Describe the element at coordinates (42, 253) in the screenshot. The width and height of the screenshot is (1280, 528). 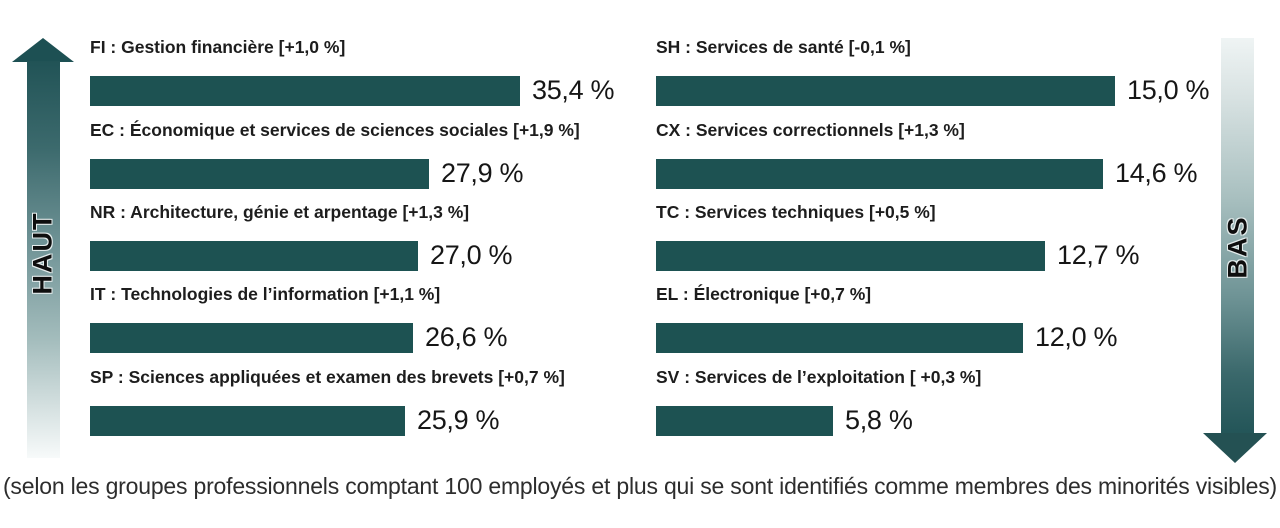
I see `haut-axis-label: HAUT` at that location.